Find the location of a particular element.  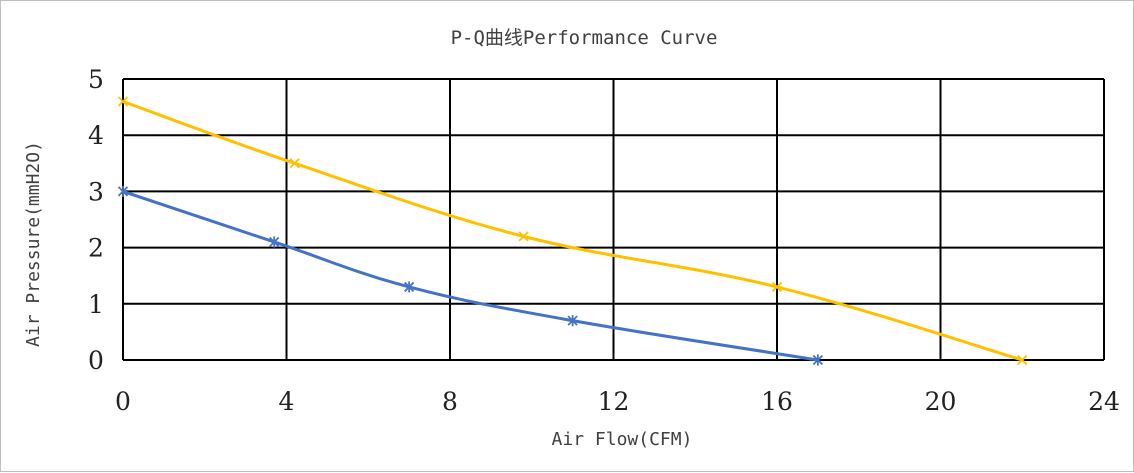

x-tick-label-2: 8 is located at coordinates (450, 401).